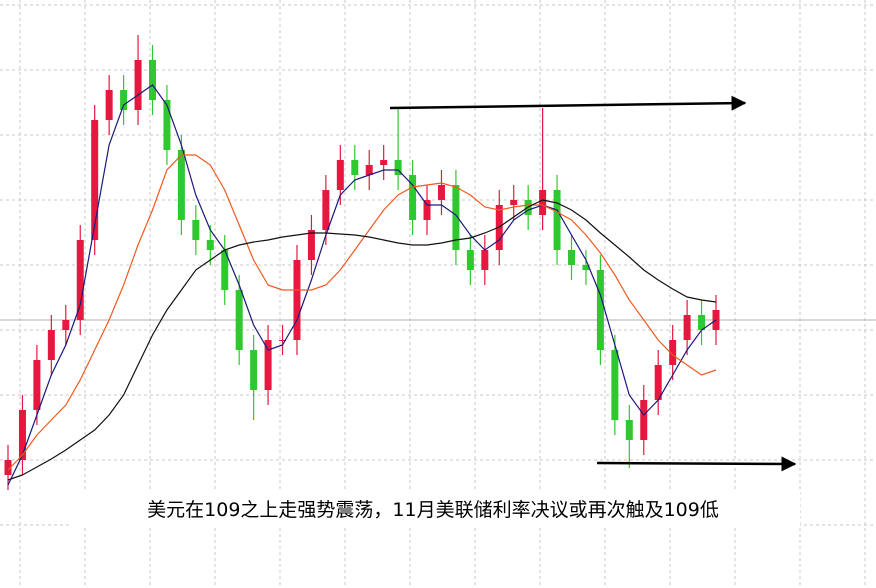 The width and height of the screenshot is (876, 588). I want to click on caption: 美元在109之上走强势震荡，11月美联储利率决议或再次触及109低, so click(433, 510).